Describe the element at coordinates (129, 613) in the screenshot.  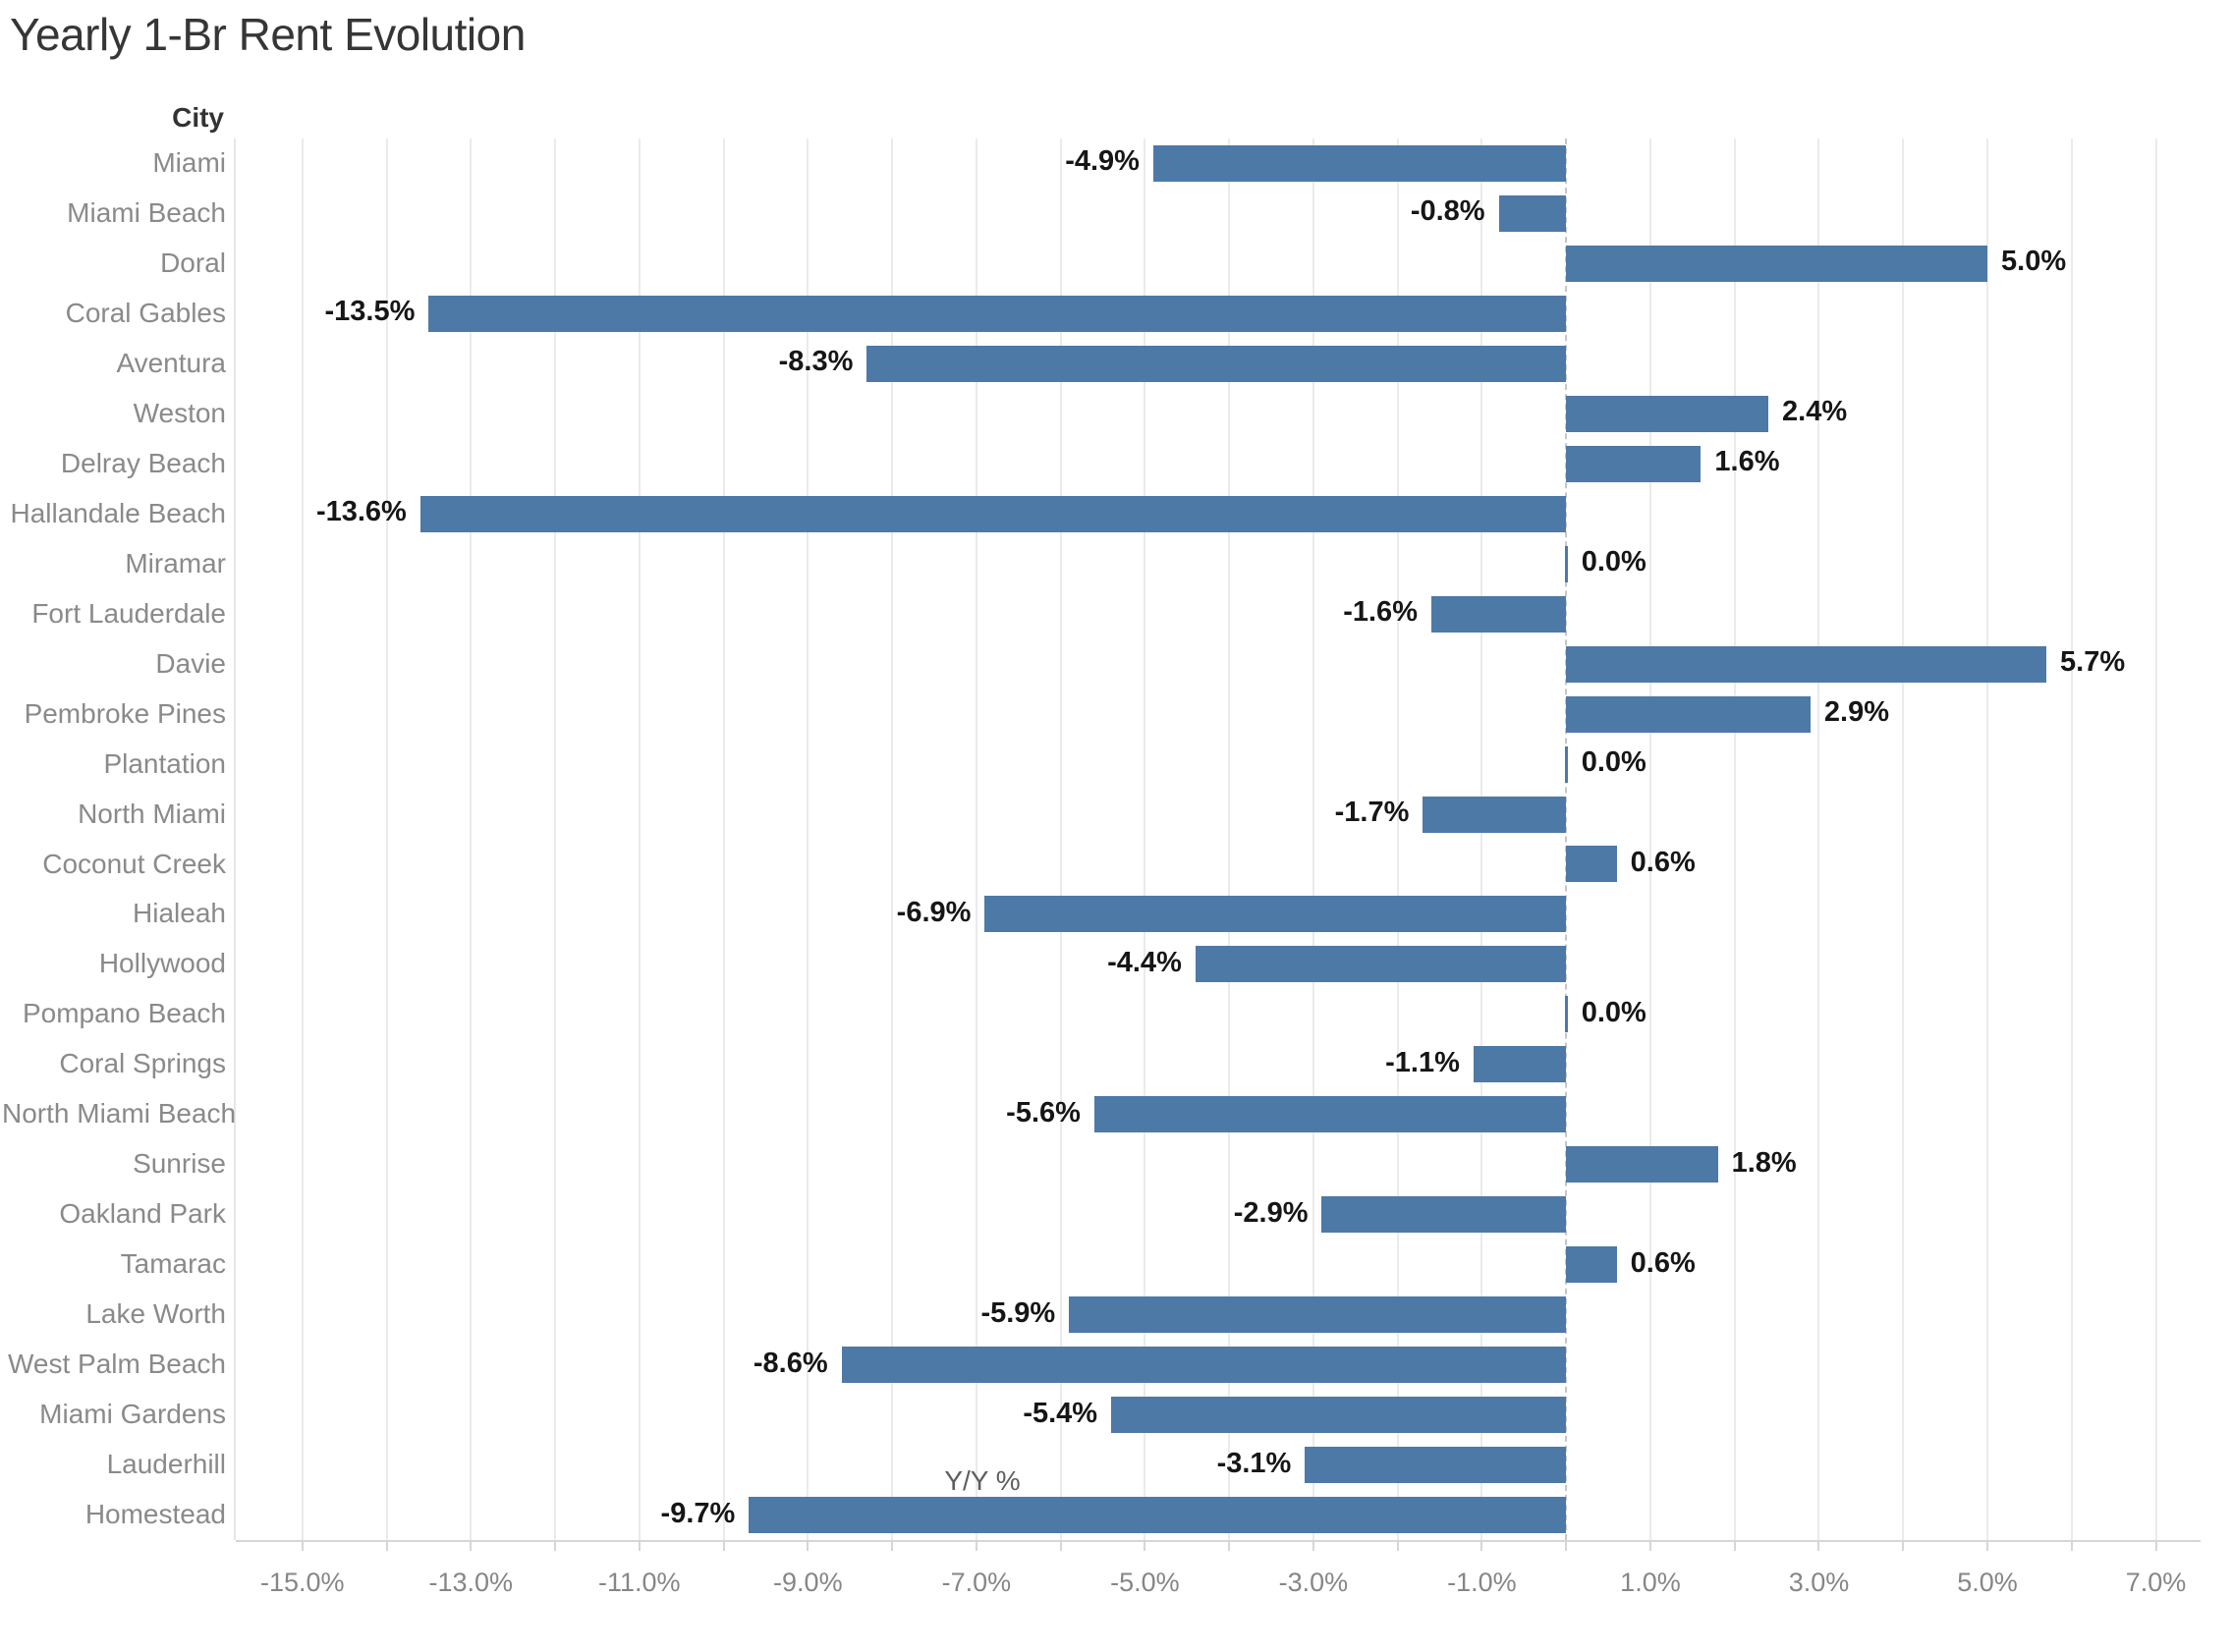
I see `row-label: Fort Lauderdale` at that location.